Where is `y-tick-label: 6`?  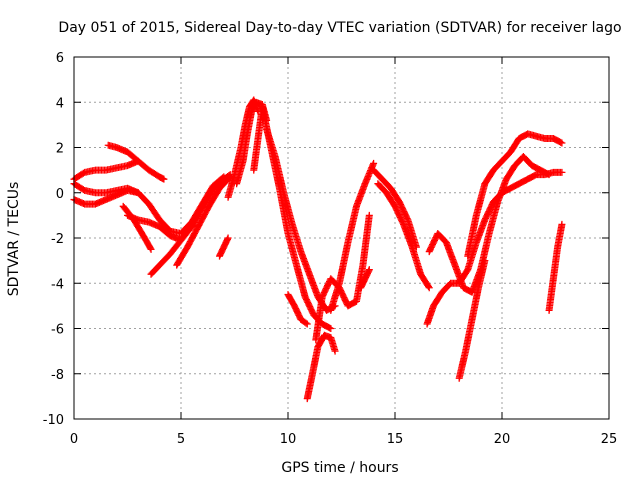 y-tick-label: 6 is located at coordinates (60, 58).